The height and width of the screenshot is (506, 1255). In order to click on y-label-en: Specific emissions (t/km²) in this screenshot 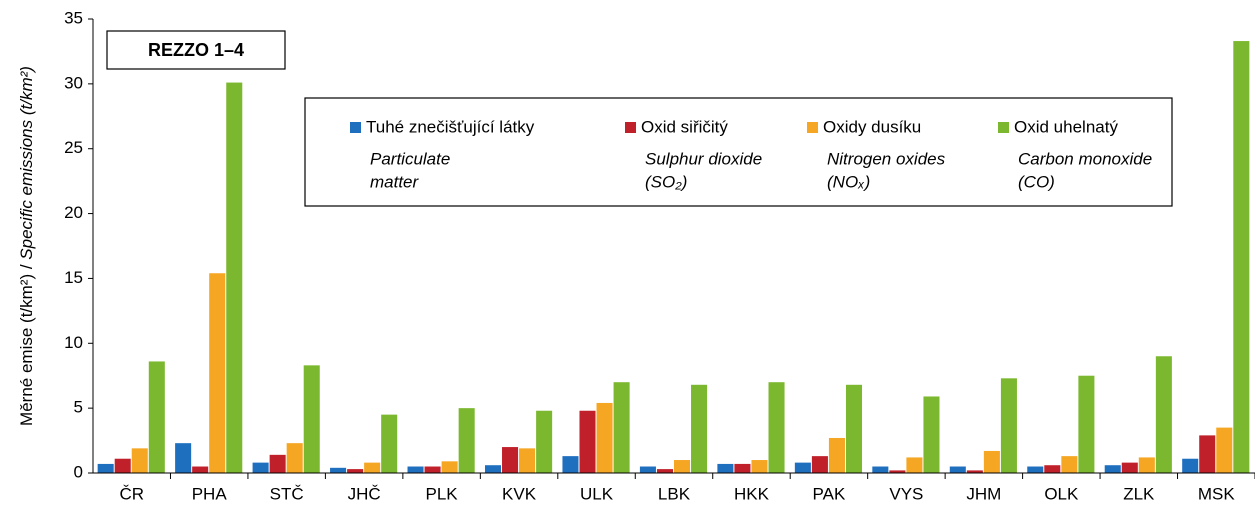, I will do `click(26, 163)`.